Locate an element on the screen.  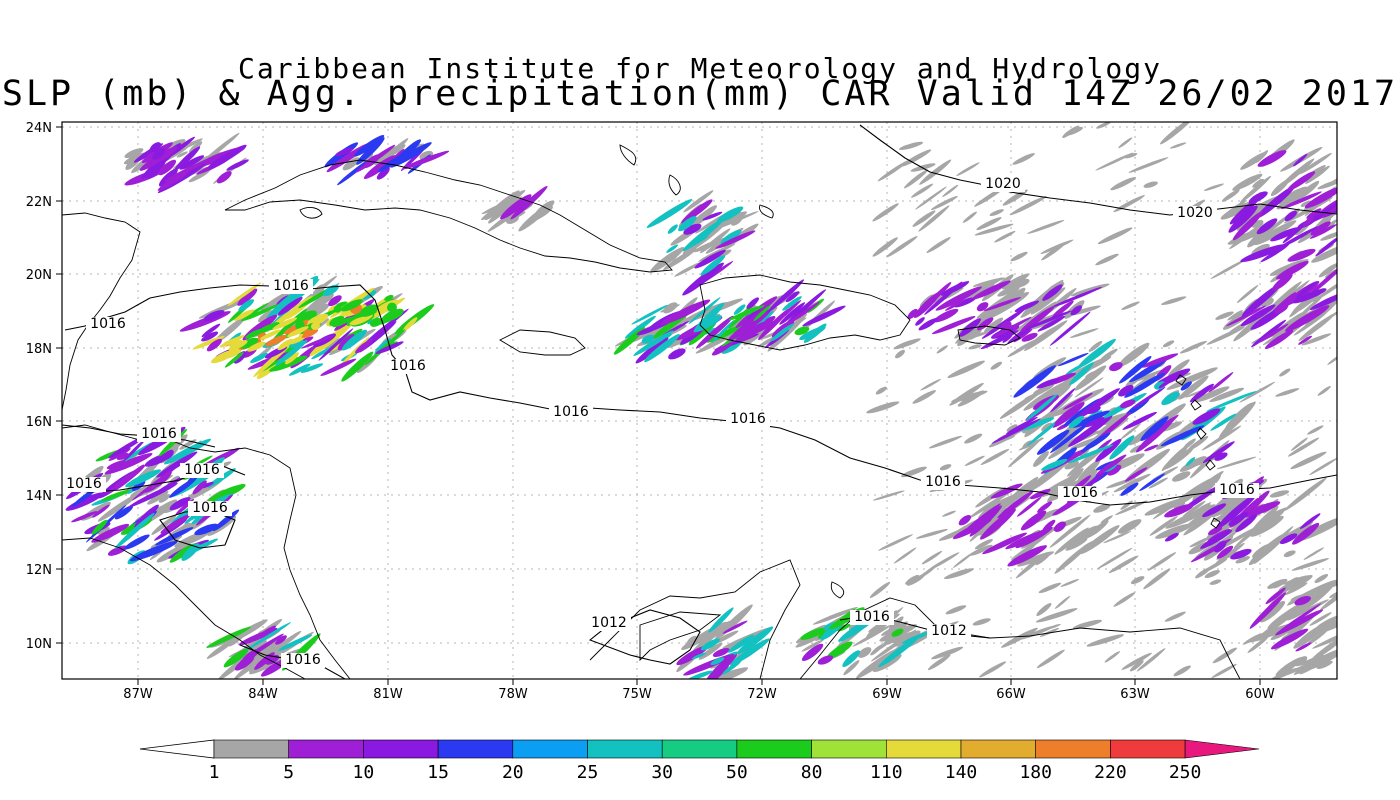
colorbar-label: 220 is located at coordinates (1110, 772).